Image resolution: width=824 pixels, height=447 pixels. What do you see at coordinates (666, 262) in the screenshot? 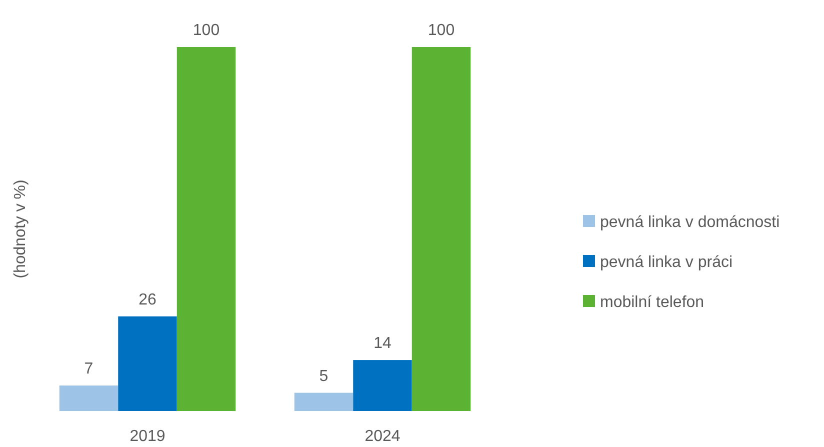
I see `legend-label: pevná linka v práci` at bounding box center [666, 262].